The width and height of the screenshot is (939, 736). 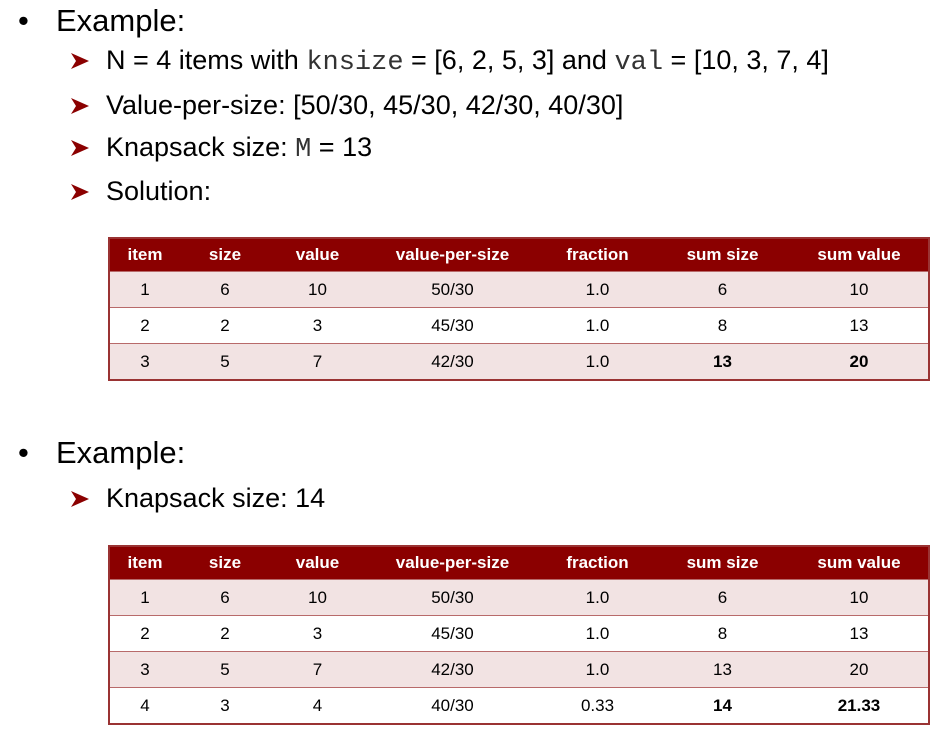 I want to click on example2-item-ks: Knapsack size: 14, so click(x=197, y=498).